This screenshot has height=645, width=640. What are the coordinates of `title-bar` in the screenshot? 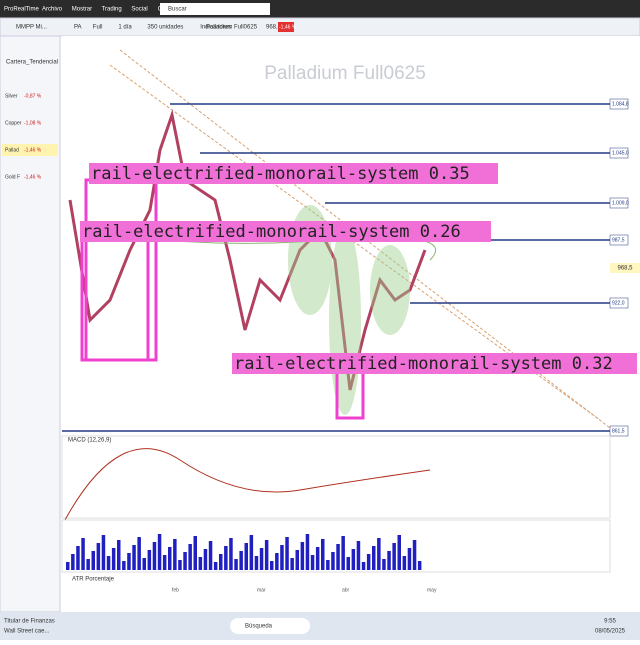 It's located at (320, 9).